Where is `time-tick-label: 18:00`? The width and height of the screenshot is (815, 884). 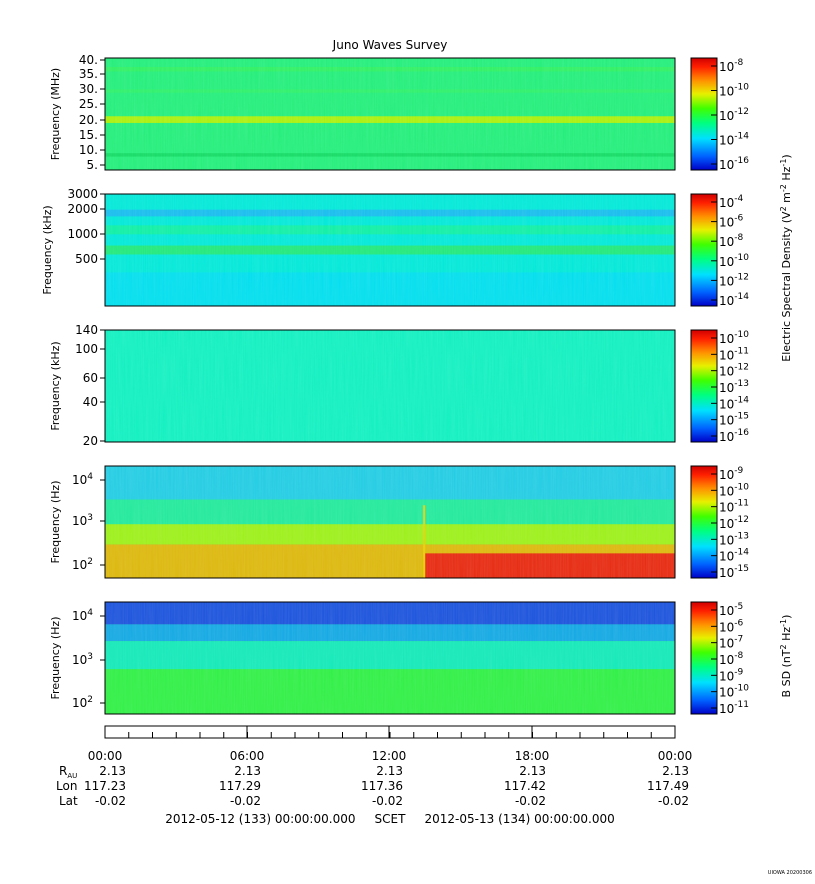 time-tick-label: 18:00 is located at coordinates (532, 756).